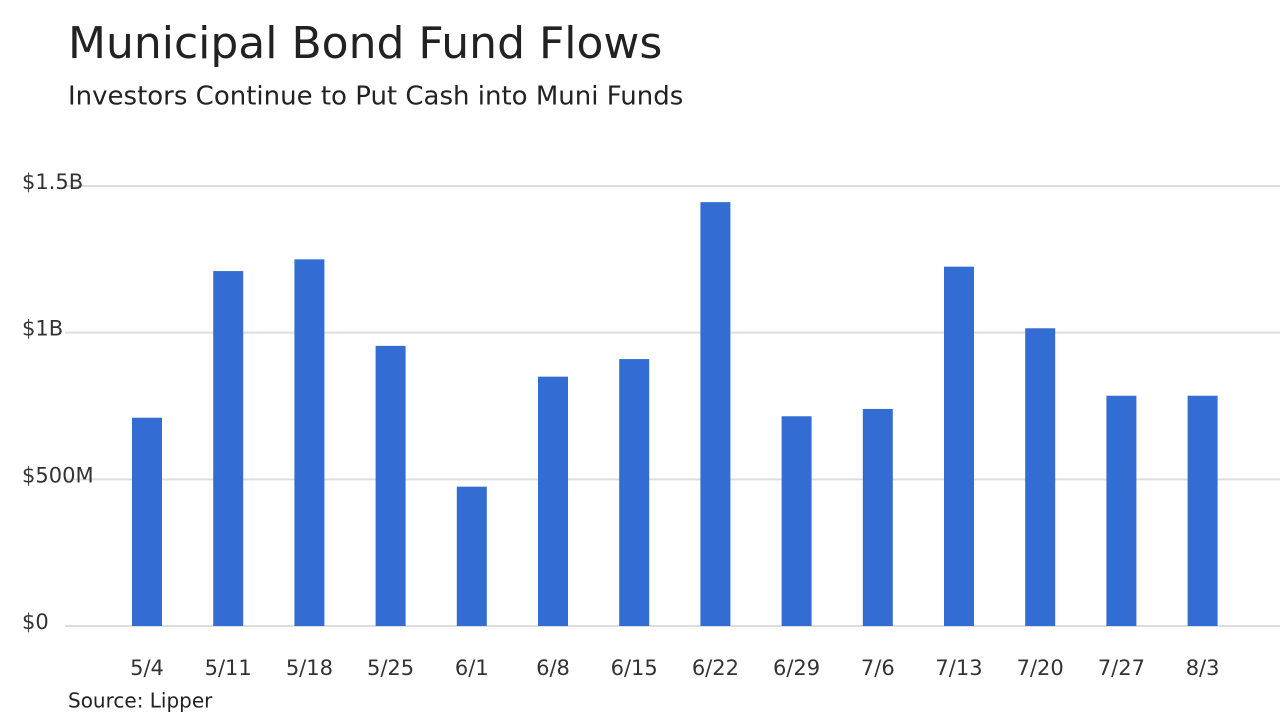  Describe the element at coordinates (52, 182) in the screenshot. I see `y-tick-label: $1.5B` at that location.